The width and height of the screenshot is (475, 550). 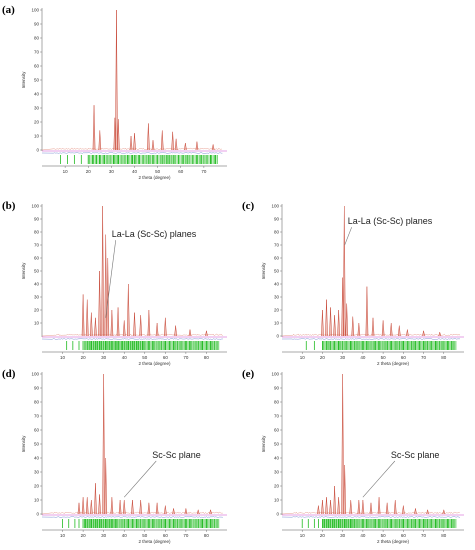 What do you see at coordinates (143, 345) in the screenshot?
I see `reflection-marks` at bounding box center [143, 345].